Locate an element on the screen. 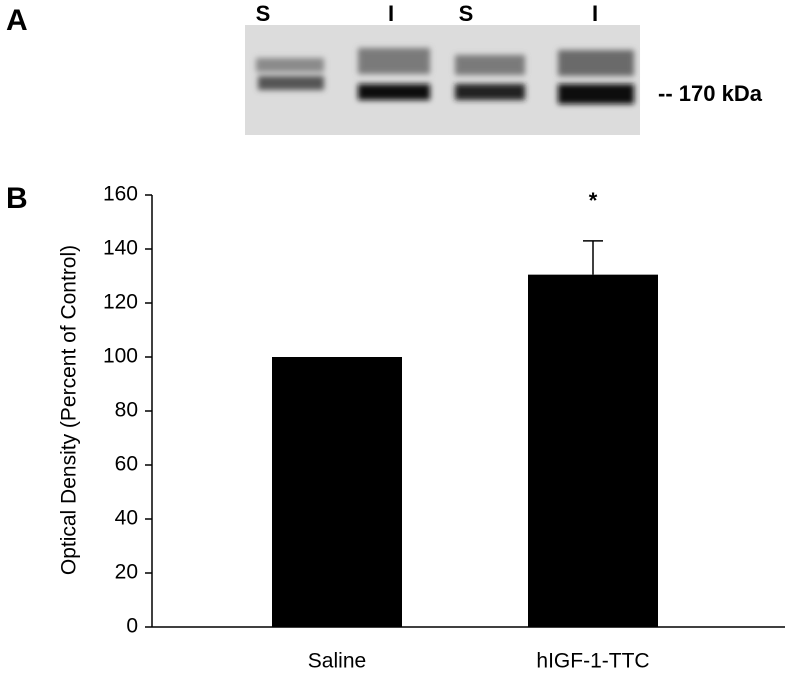  y-axis-label: Optical Density (Percent of Control) is located at coordinates (69, 410).